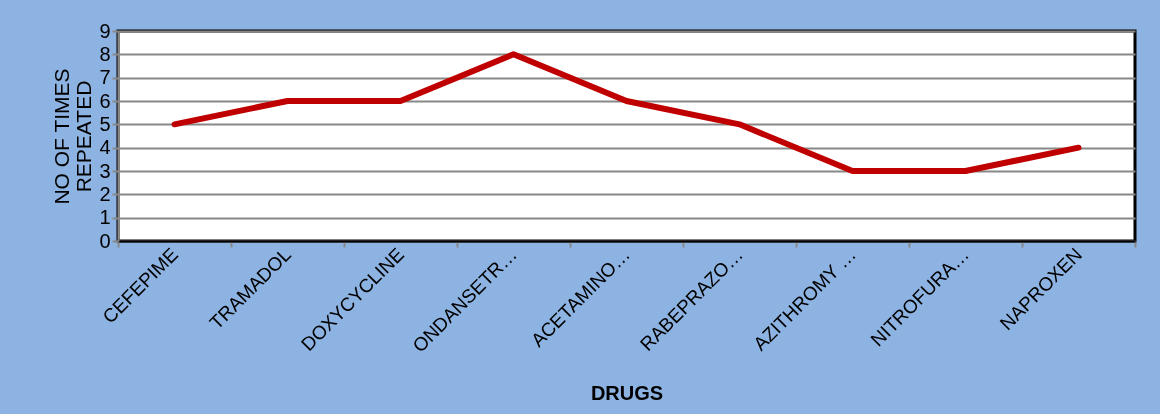 The width and height of the screenshot is (1160, 414). Describe the element at coordinates (73, 136) in the screenshot. I see `y-axis-title: NO OF TIMES REPEATED` at that location.